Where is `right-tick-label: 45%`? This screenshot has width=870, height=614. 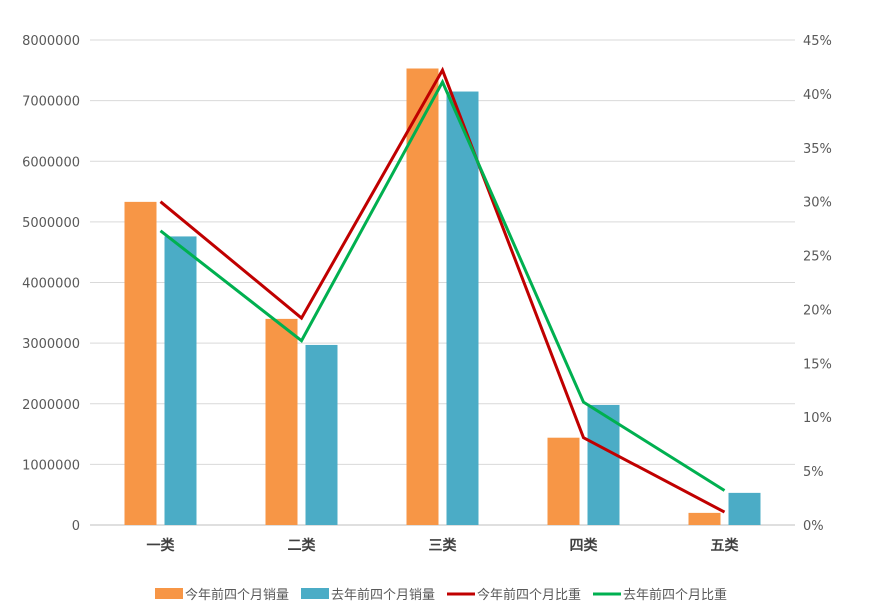
right-tick-label: 45% is located at coordinates (817, 41).